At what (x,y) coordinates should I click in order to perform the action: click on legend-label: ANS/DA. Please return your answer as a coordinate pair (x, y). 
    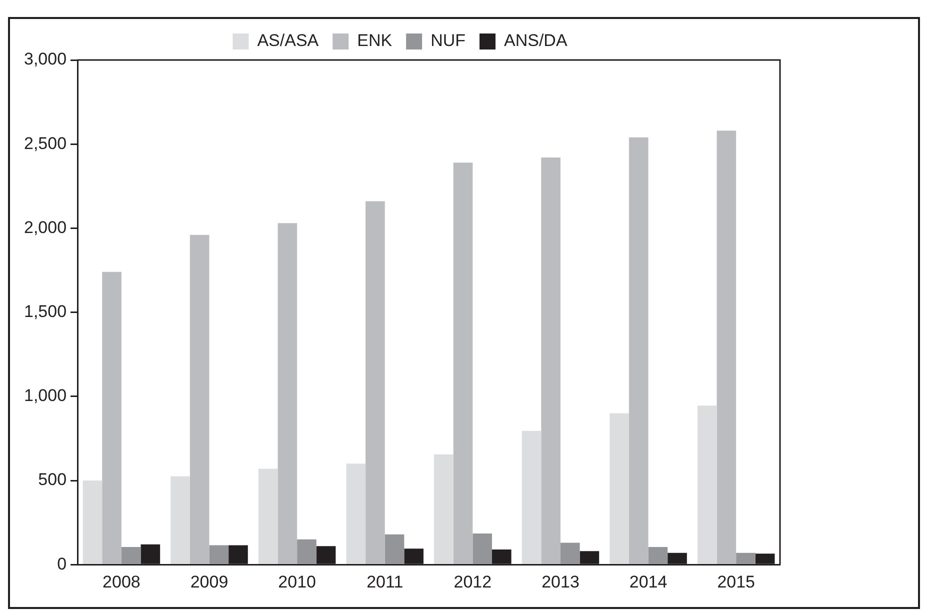
    Looking at the image, I should click on (536, 40).